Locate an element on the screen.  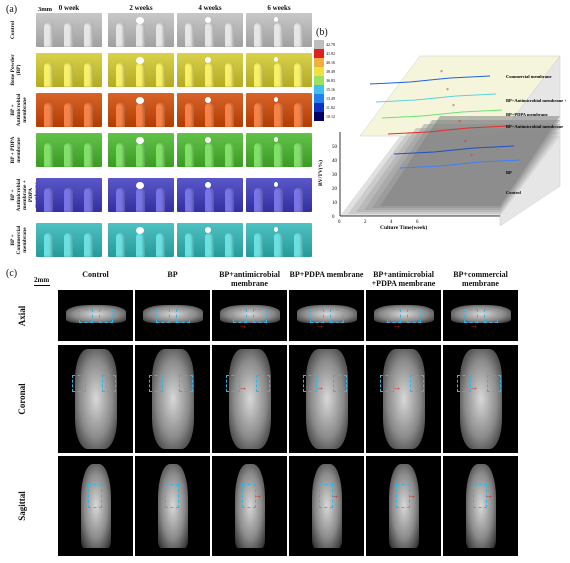
legend-value: 38.49 is located at coordinates (330, 71).